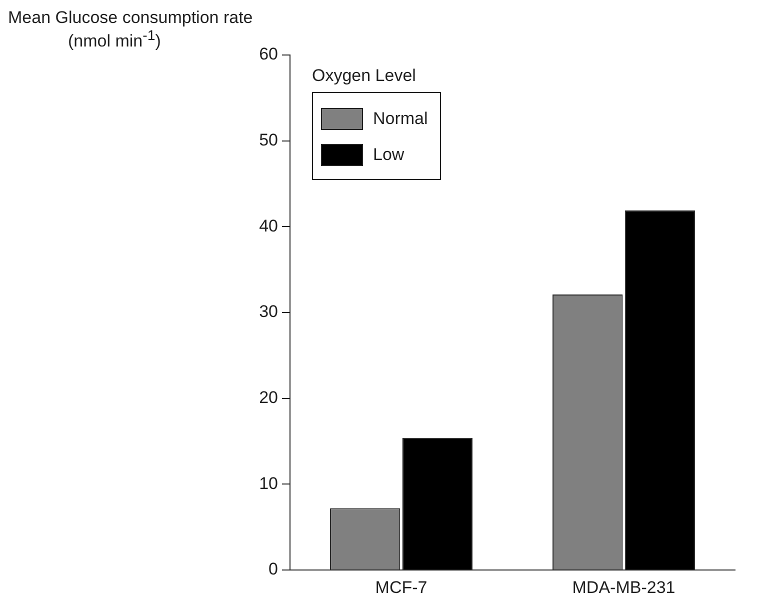 Image resolution: width=768 pixels, height=603 pixels. I want to click on y-tick-label: 60, so click(268, 54).